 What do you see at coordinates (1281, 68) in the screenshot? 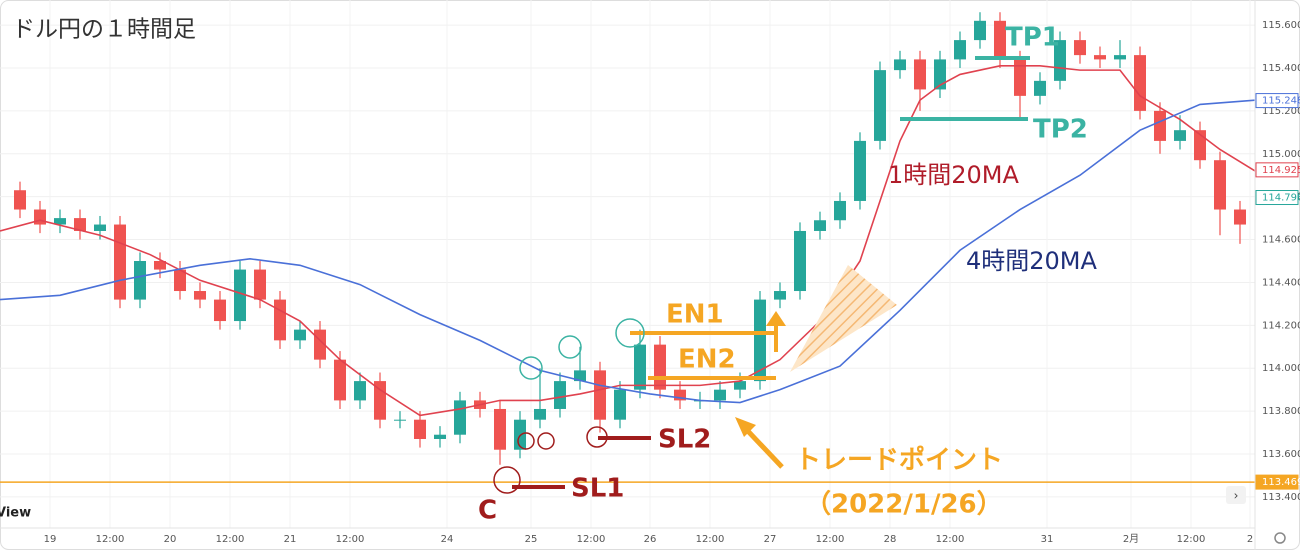
I see `y-tick-label: 115.400` at bounding box center [1281, 68].